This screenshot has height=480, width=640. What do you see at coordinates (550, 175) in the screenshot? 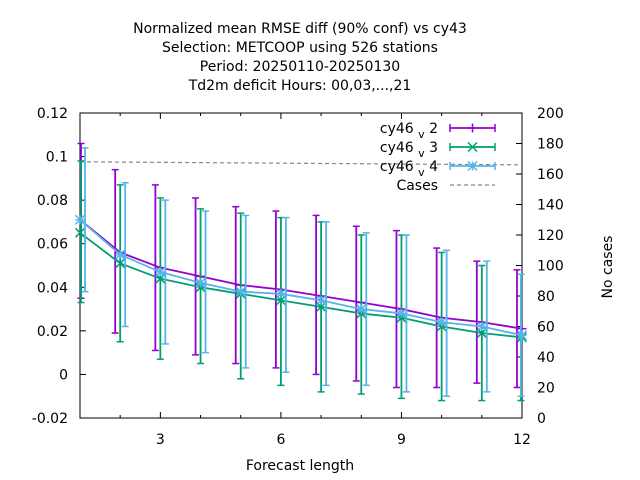
I see `y2-tick-label: 160` at bounding box center [550, 175].